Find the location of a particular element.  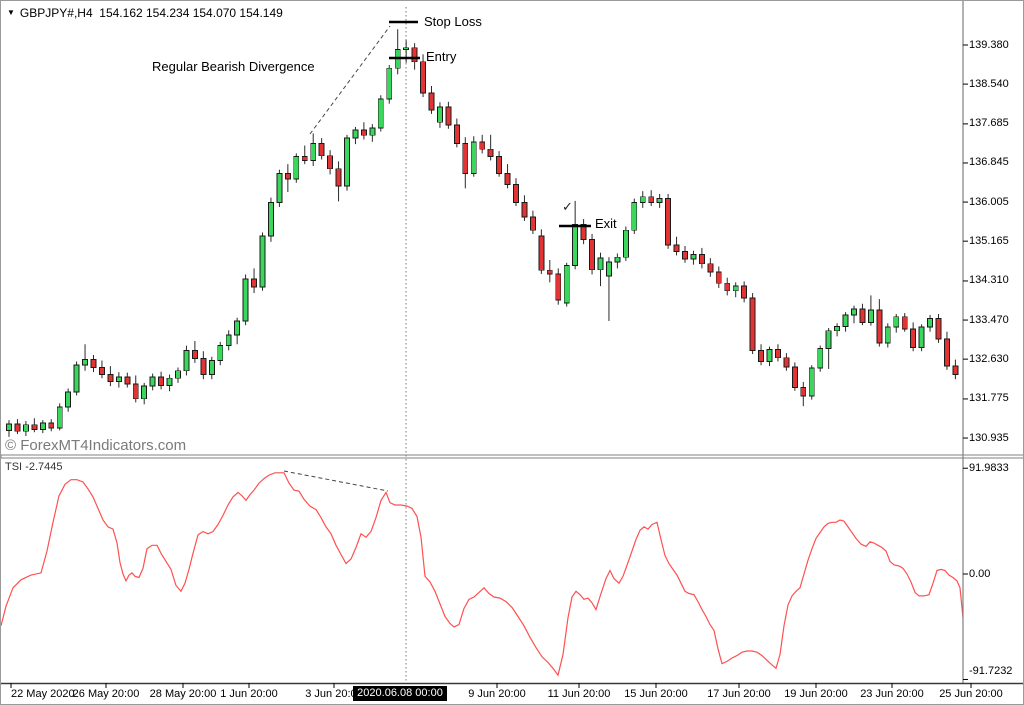

stop-loss-label: Stop Loss is located at coordinates (453, 21).